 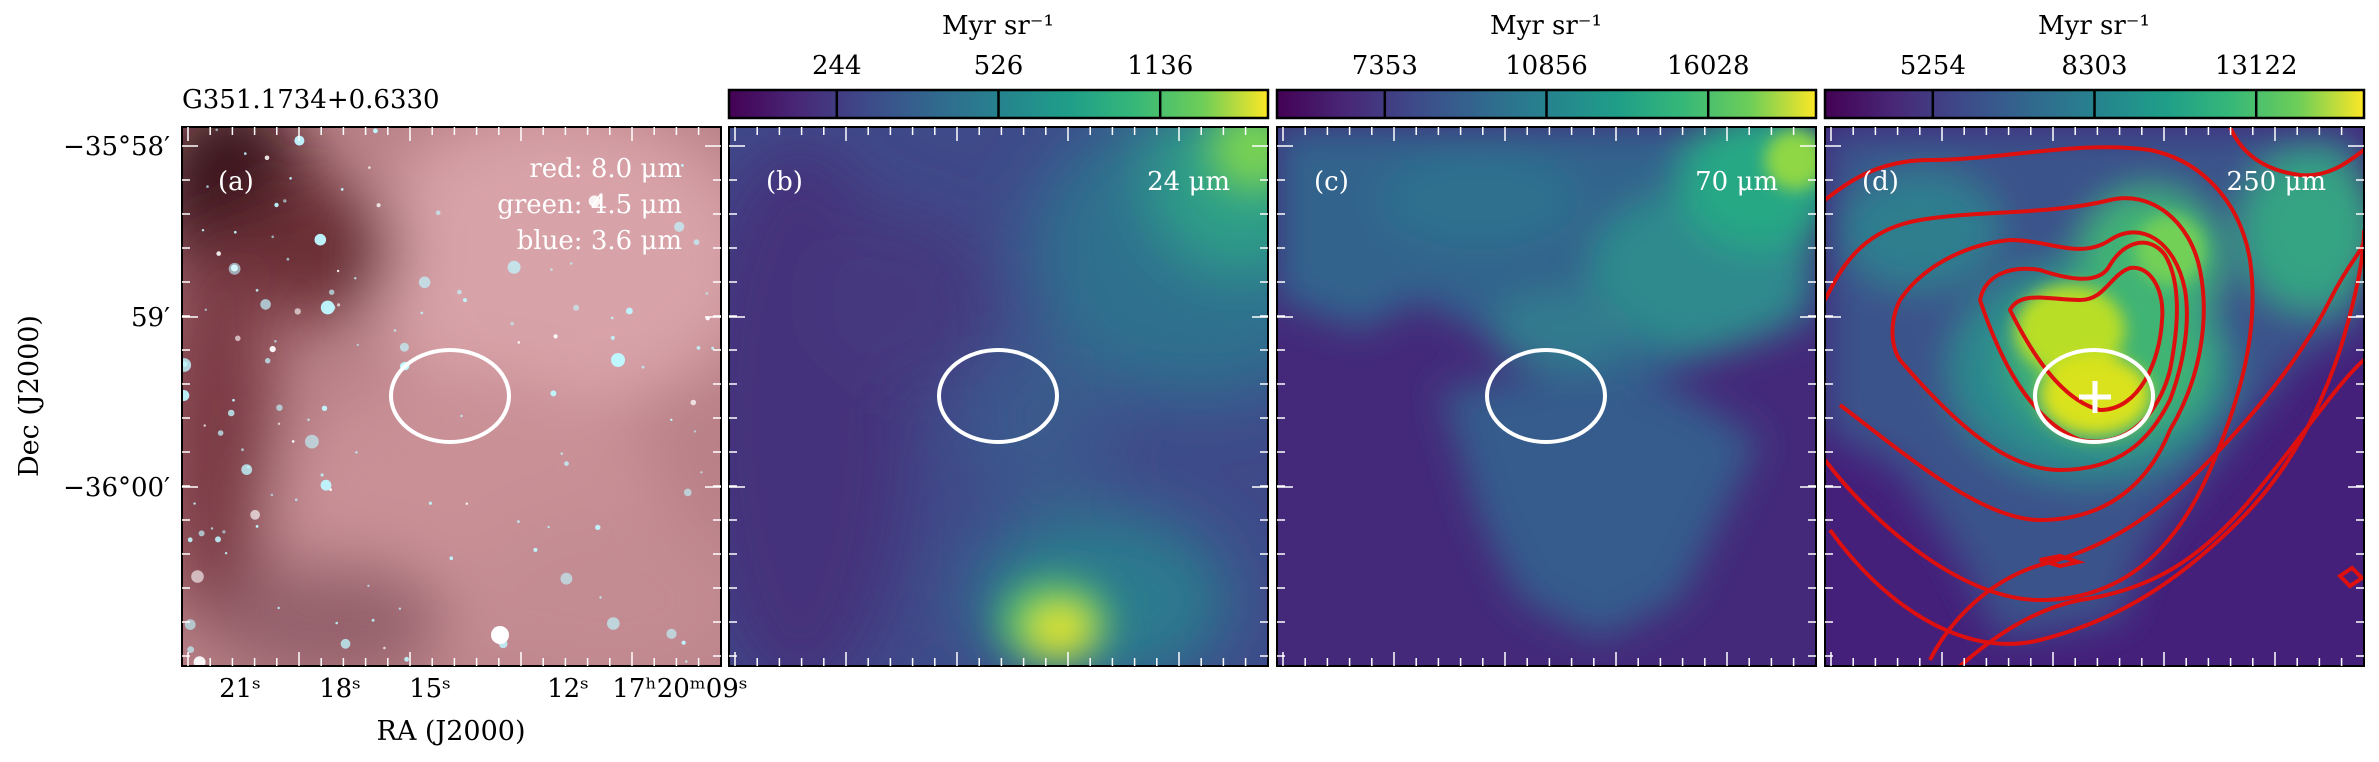 What do you see at coordinates (430, 689) in the screenshot?
I see `x-tick-label: 15ˢ` at bounding box center [430, 689].